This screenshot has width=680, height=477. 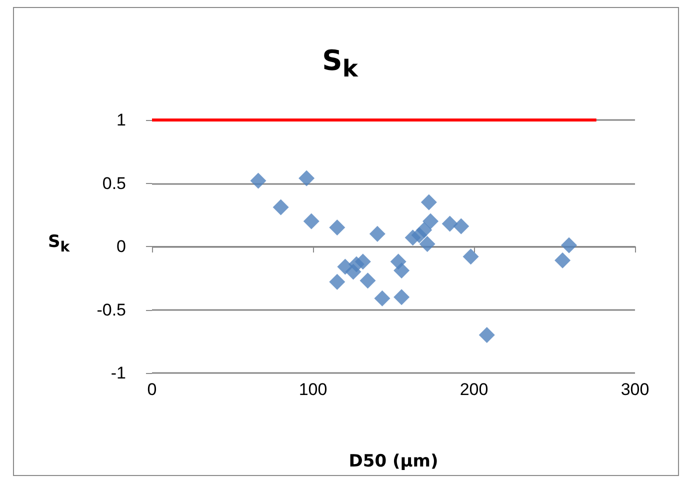 What do you see at coordinates (59, 244) in the screenshot?
I see `y-axis-title: S$_{k}$` at bounding box center [59, 244].